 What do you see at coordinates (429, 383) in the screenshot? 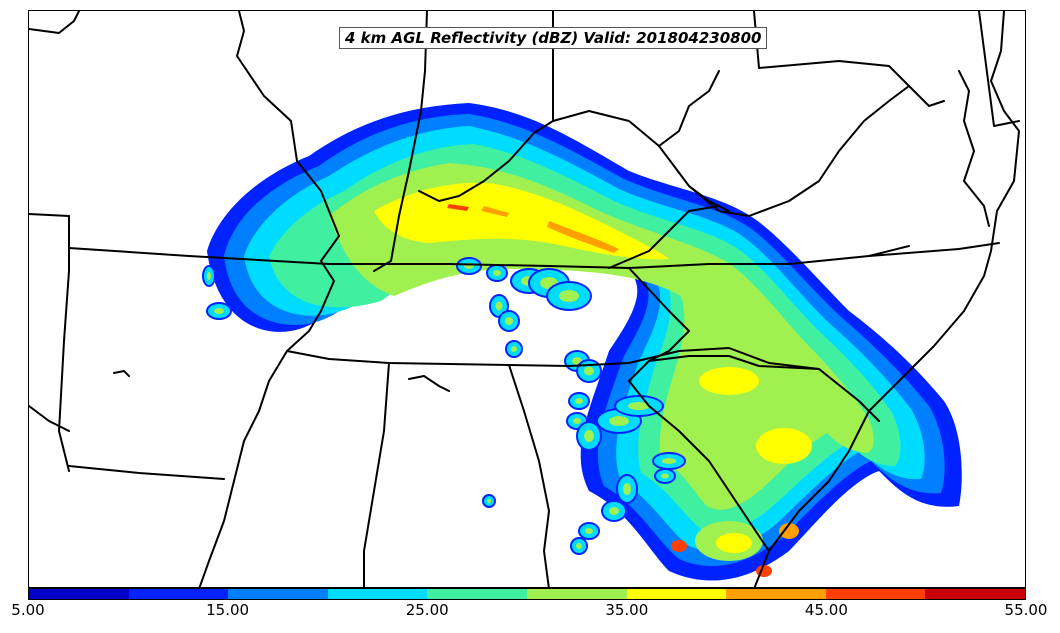
I see `lake-outline` at bounding box center [429, 383].